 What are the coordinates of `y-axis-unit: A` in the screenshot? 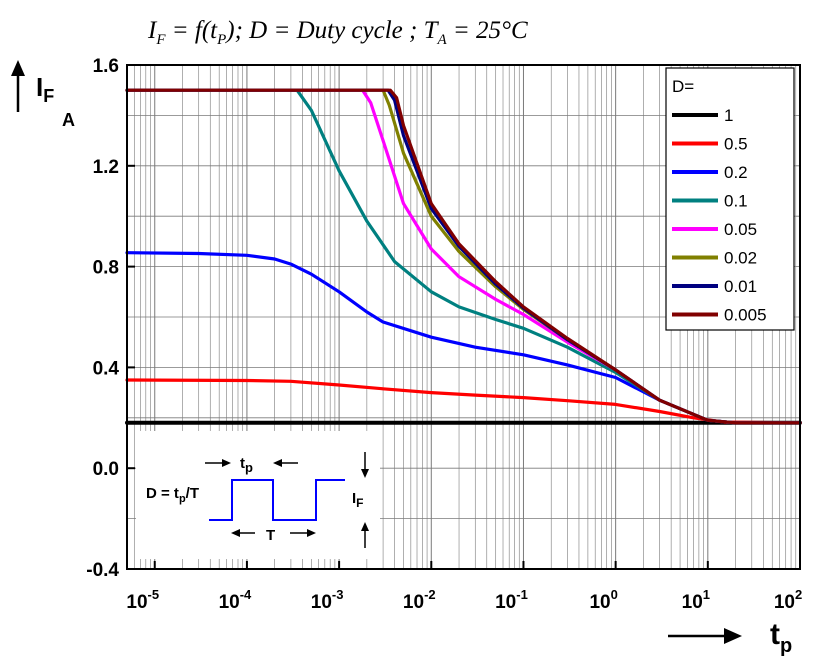 It's located at (68, 120).